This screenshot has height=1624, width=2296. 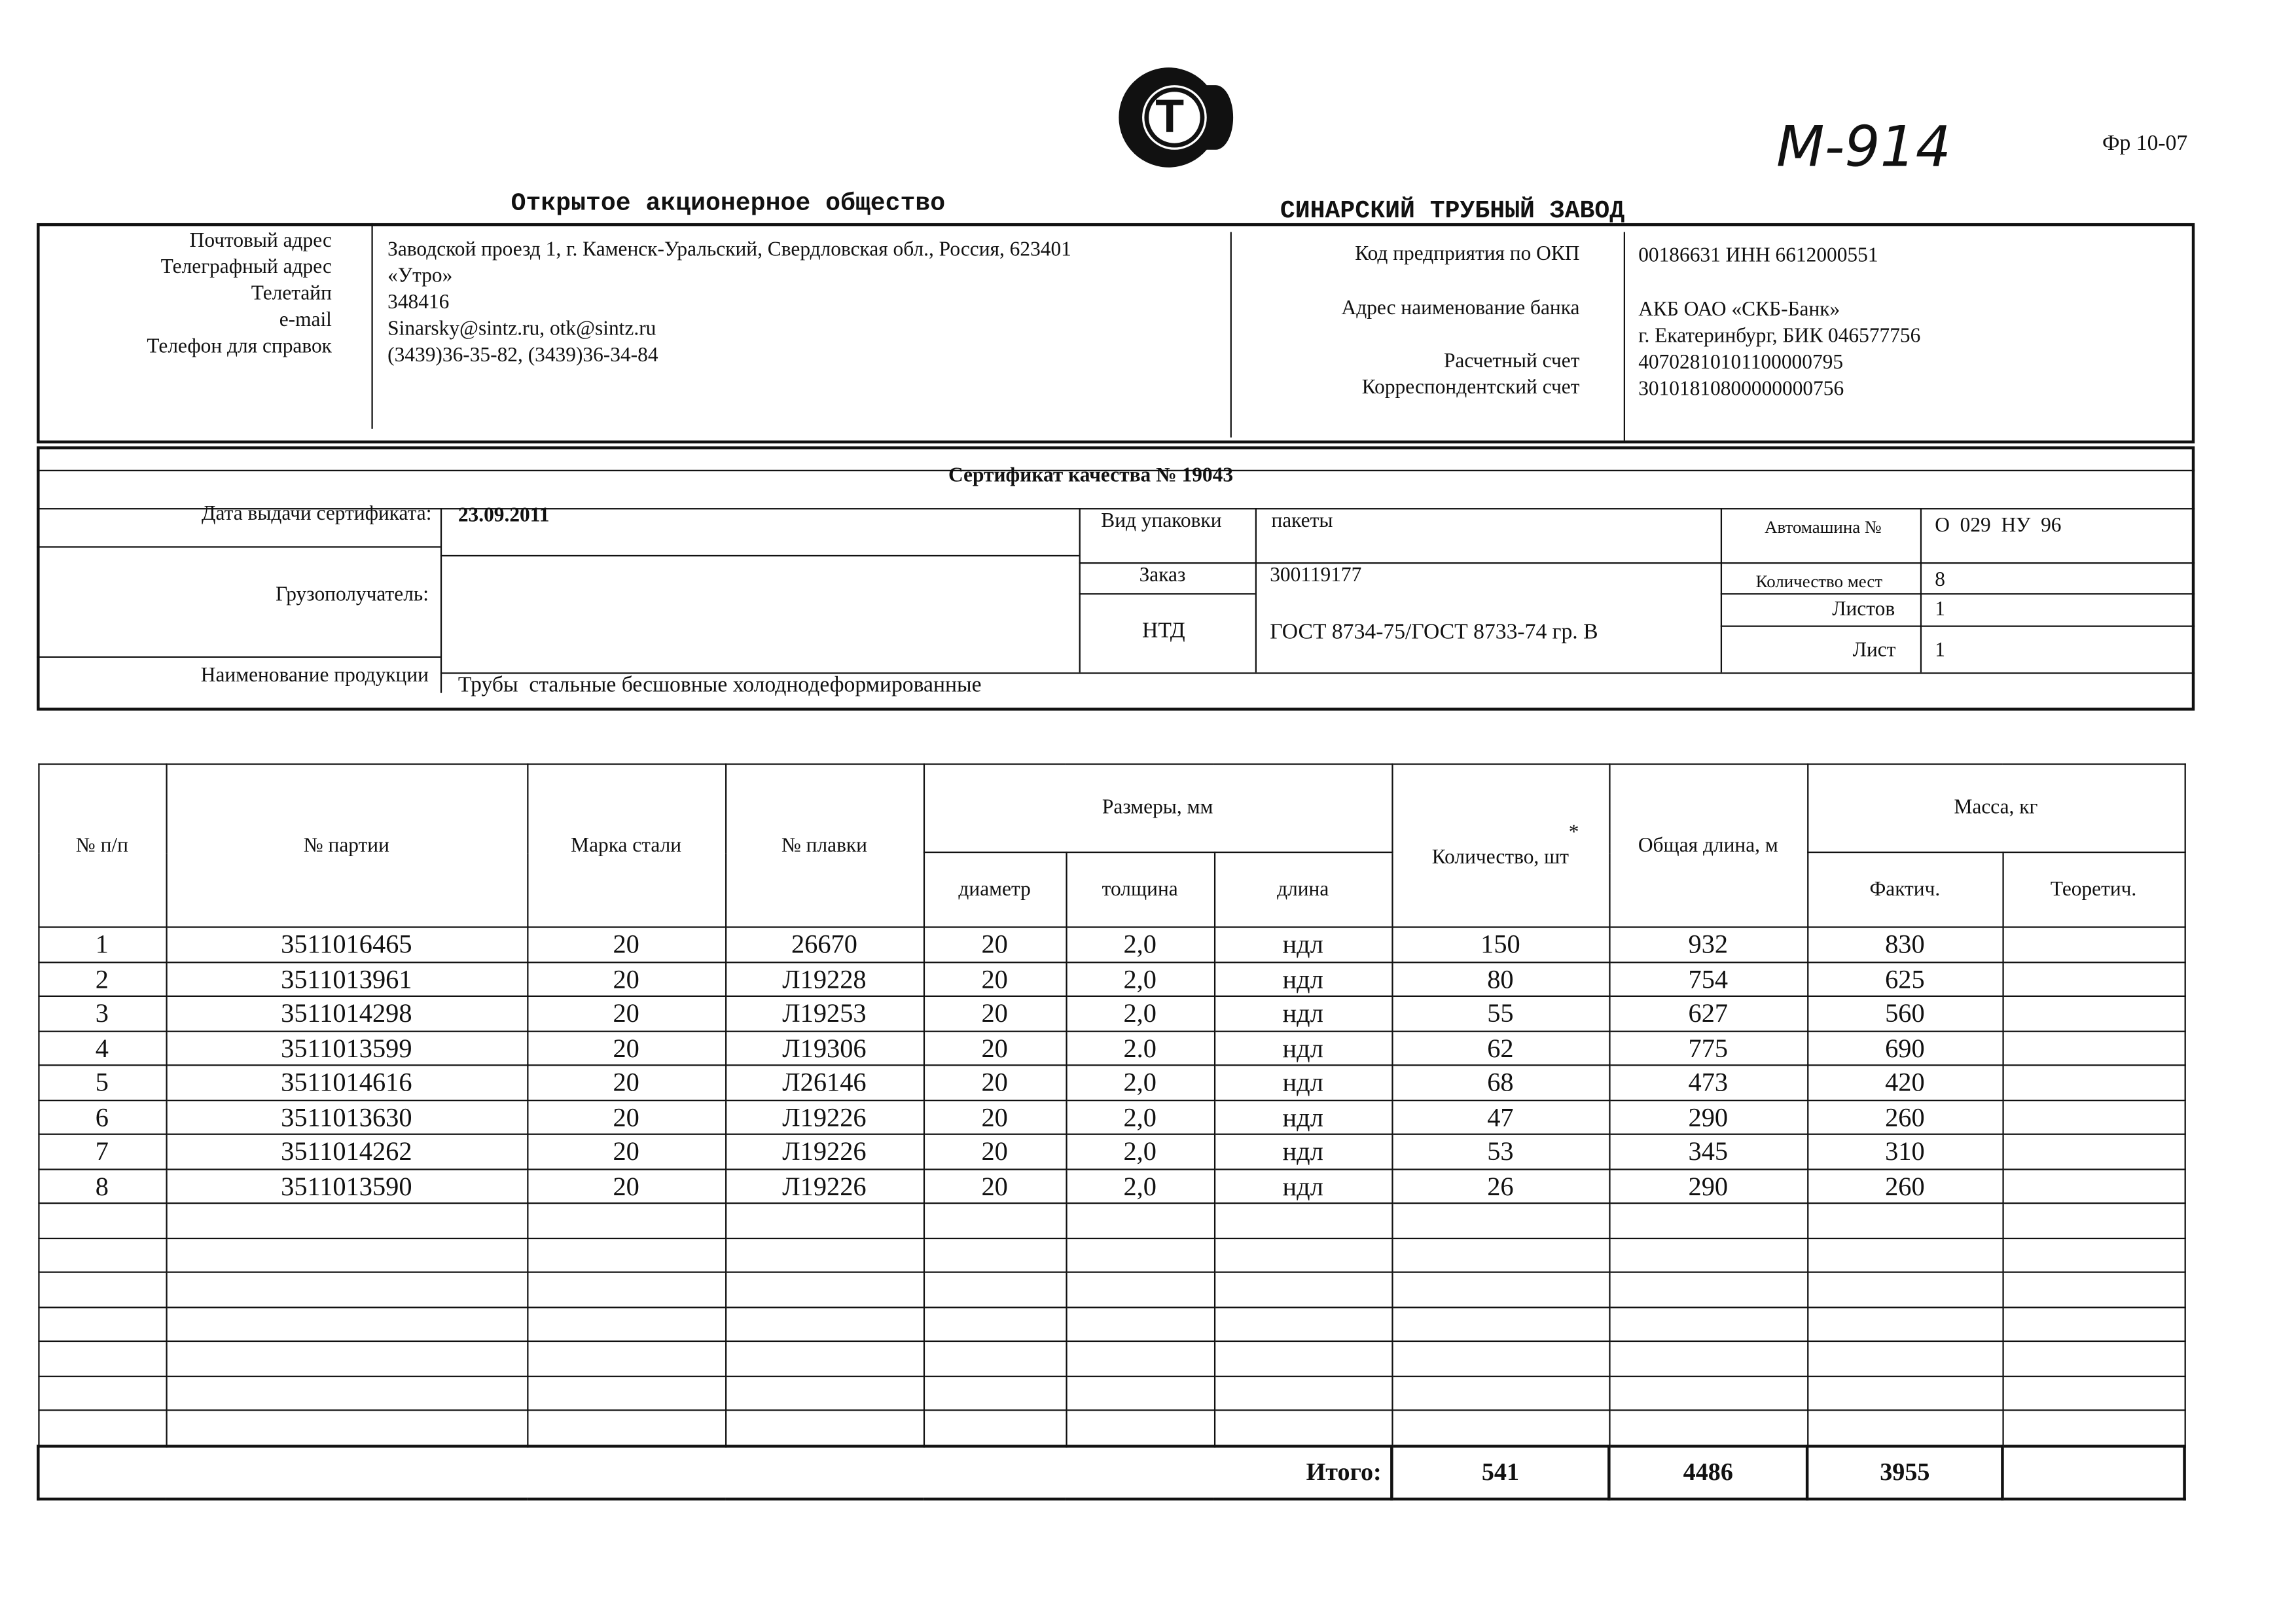 What do you see at coordinates (1708, 1082) in the screenshot?
I see `cell-total-length: 473` at bounding box center [1708, 1082].